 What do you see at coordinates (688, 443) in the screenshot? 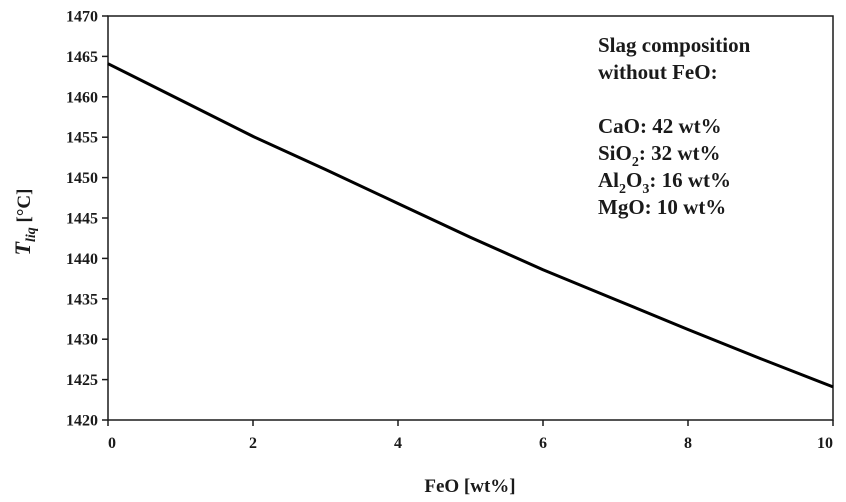
I see `x-tick-label: 8` at bounding box center [688, 443].